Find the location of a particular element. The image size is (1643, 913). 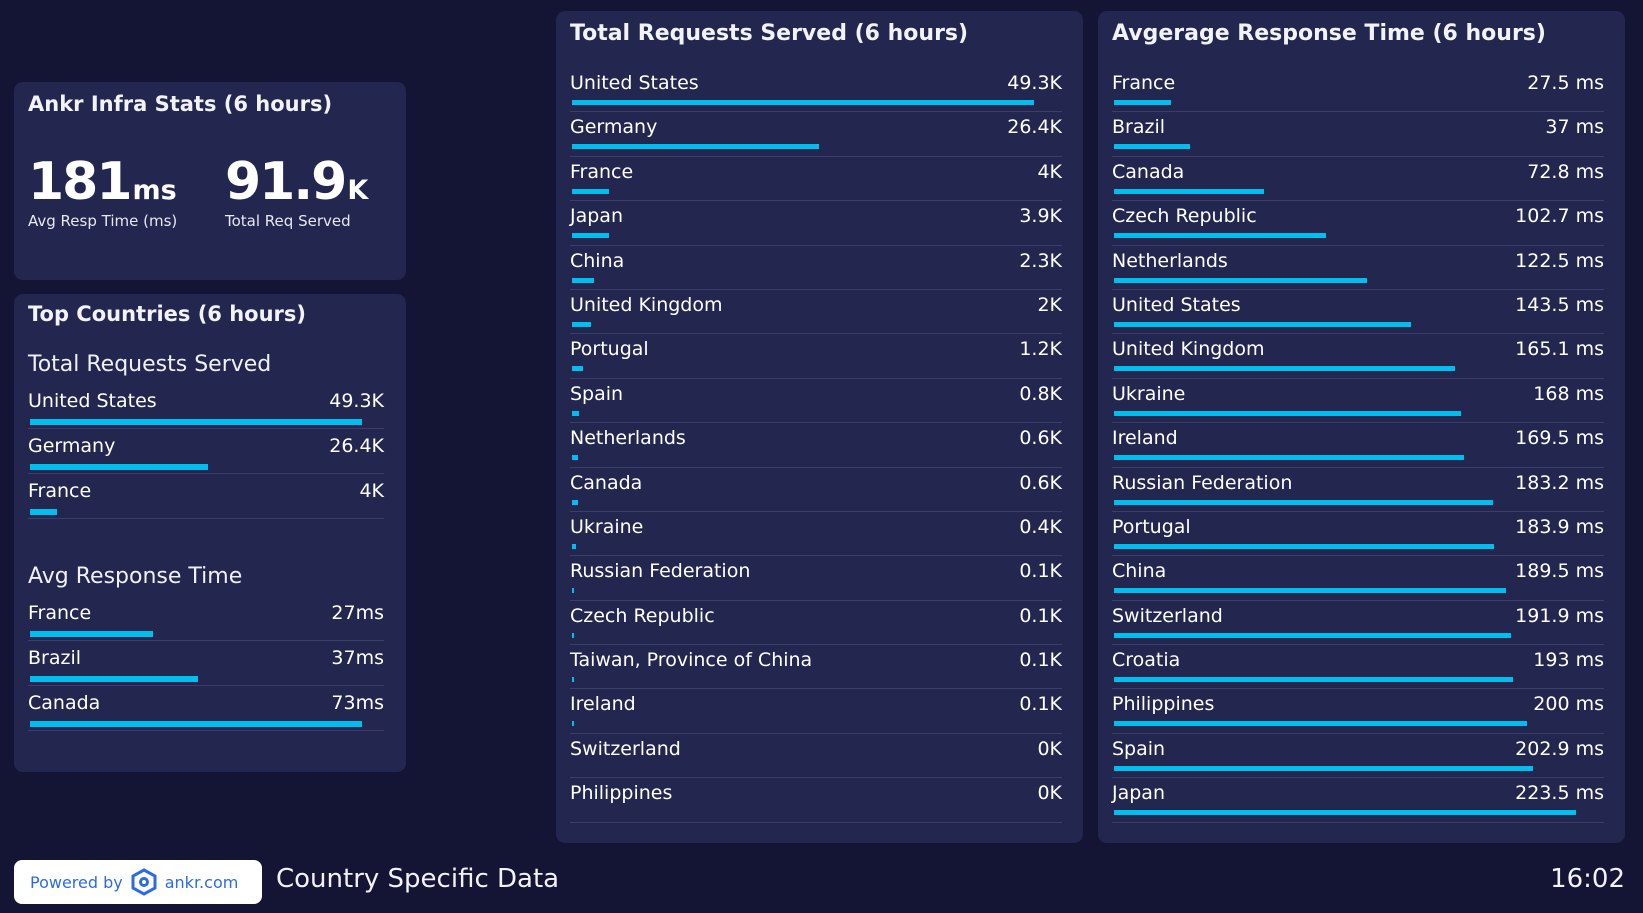

country-name: Japan is located at coordinates (1138, 793).